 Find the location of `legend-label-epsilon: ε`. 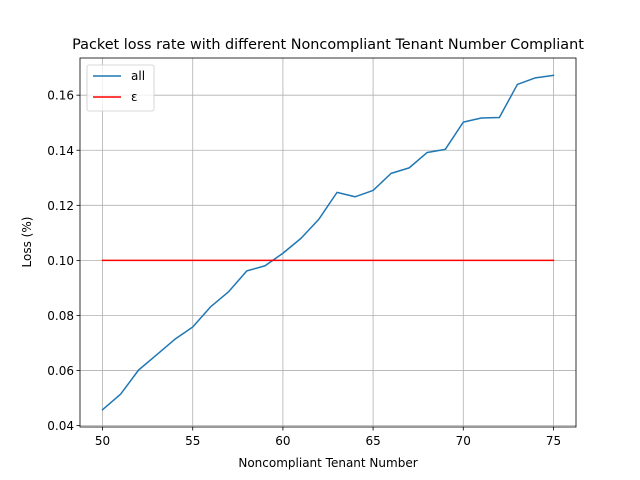

legend-label-epsilon: ε is located at coordinates (134, 97).